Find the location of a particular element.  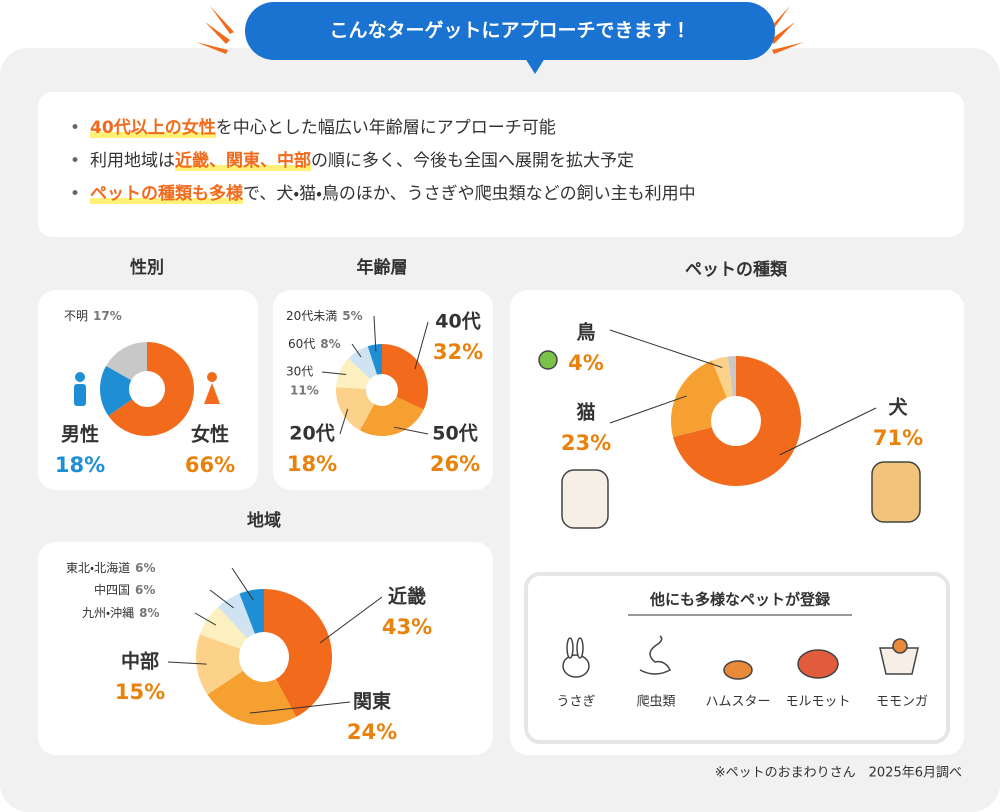

label: 東北・北海道 6% is located at coordinates (110, 568).